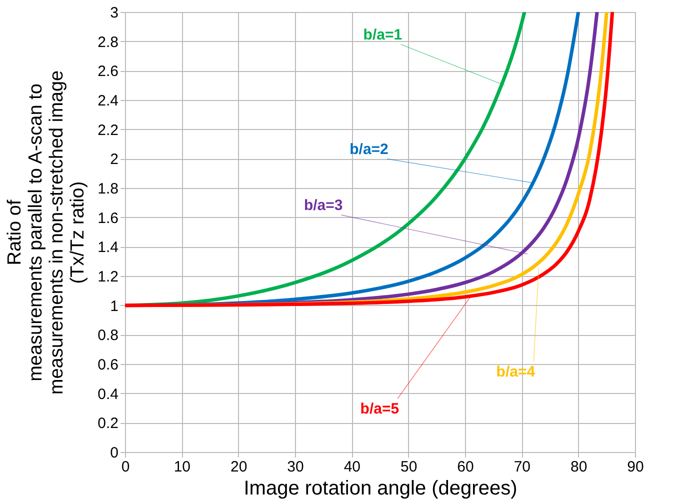 The height and width of the screenshot is (503, 680). I want to click on x-tick-label: 60, so click(465, 467).